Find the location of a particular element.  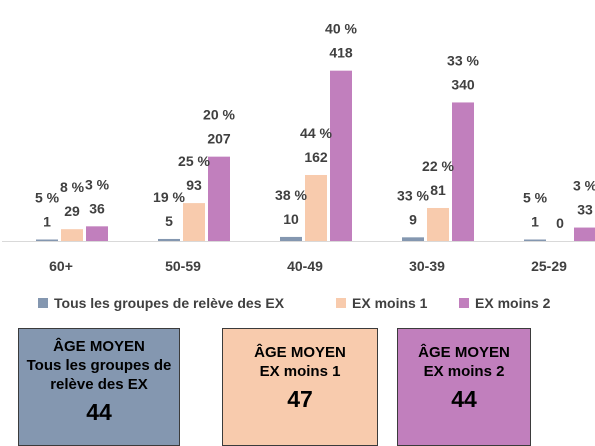

avg-age-card-ex-minus-1: ÂGE MOYEN EX moins 1 47 is located at coordinates (300, 387).